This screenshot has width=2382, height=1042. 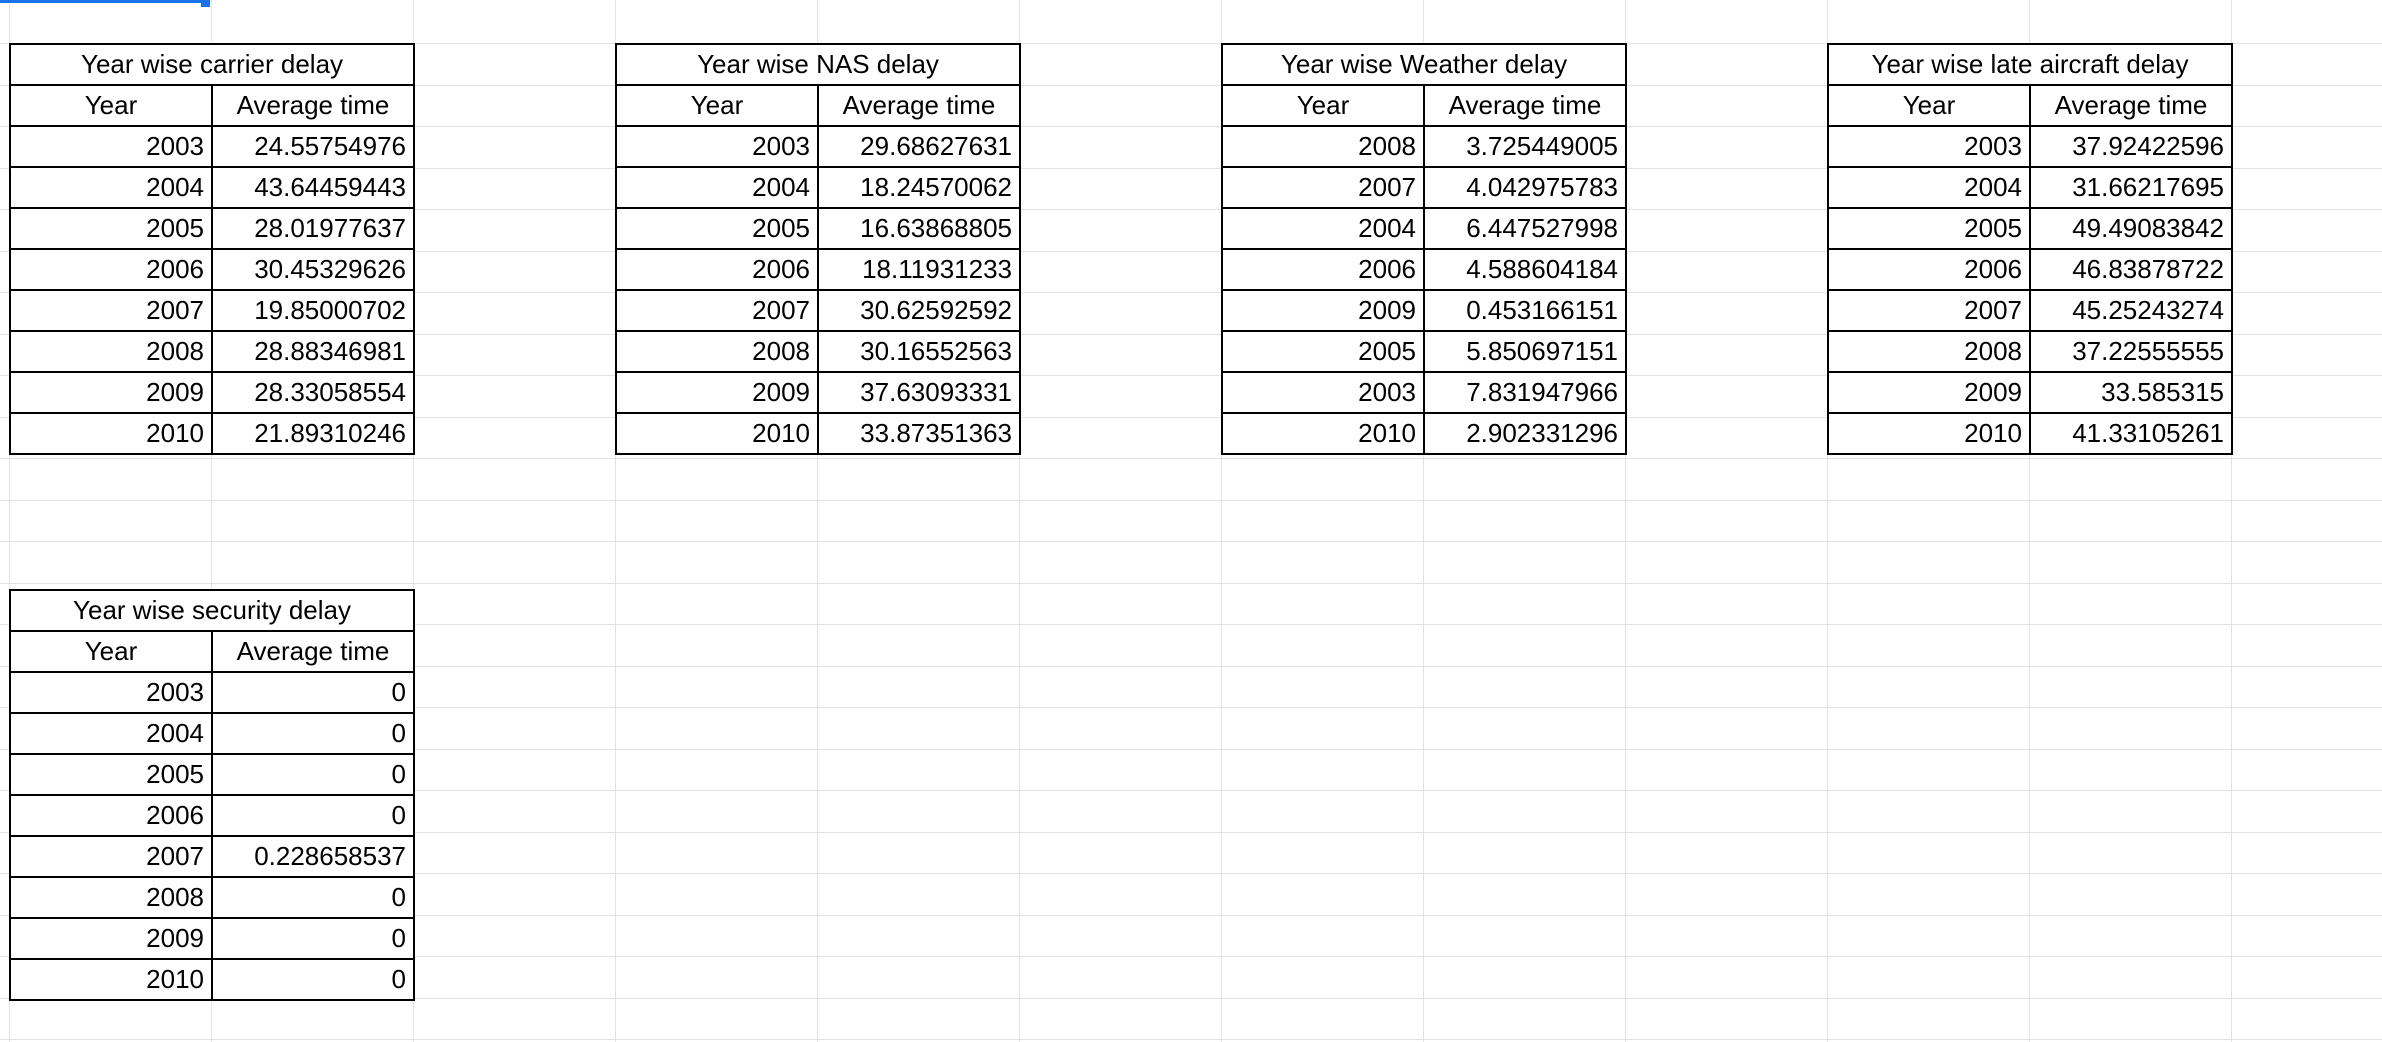 What do you see at coordinates (2131, 310) in the screenshot?
I see `value-cell: 45.25243274` at bounding box center [2131, 310].